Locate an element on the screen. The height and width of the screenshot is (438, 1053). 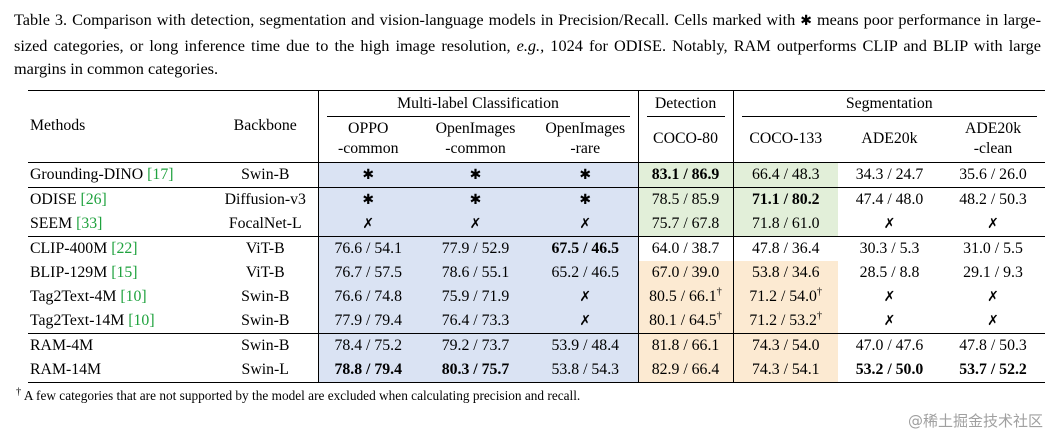
column-header: OpenImages -common is located at coordinates (475, 140).